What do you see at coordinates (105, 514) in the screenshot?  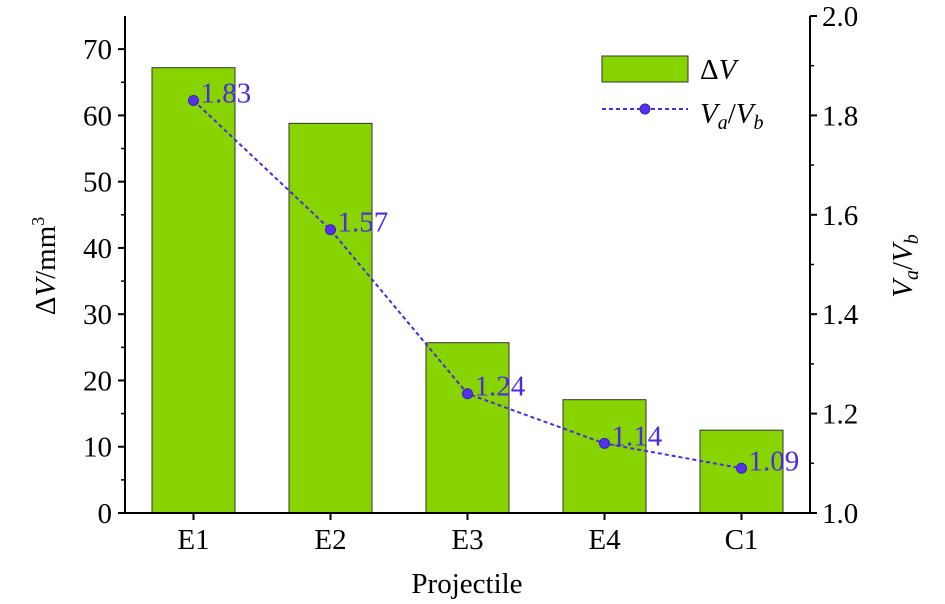 I see `y-left-tick-label: 0` at bounding box center [105, 514].